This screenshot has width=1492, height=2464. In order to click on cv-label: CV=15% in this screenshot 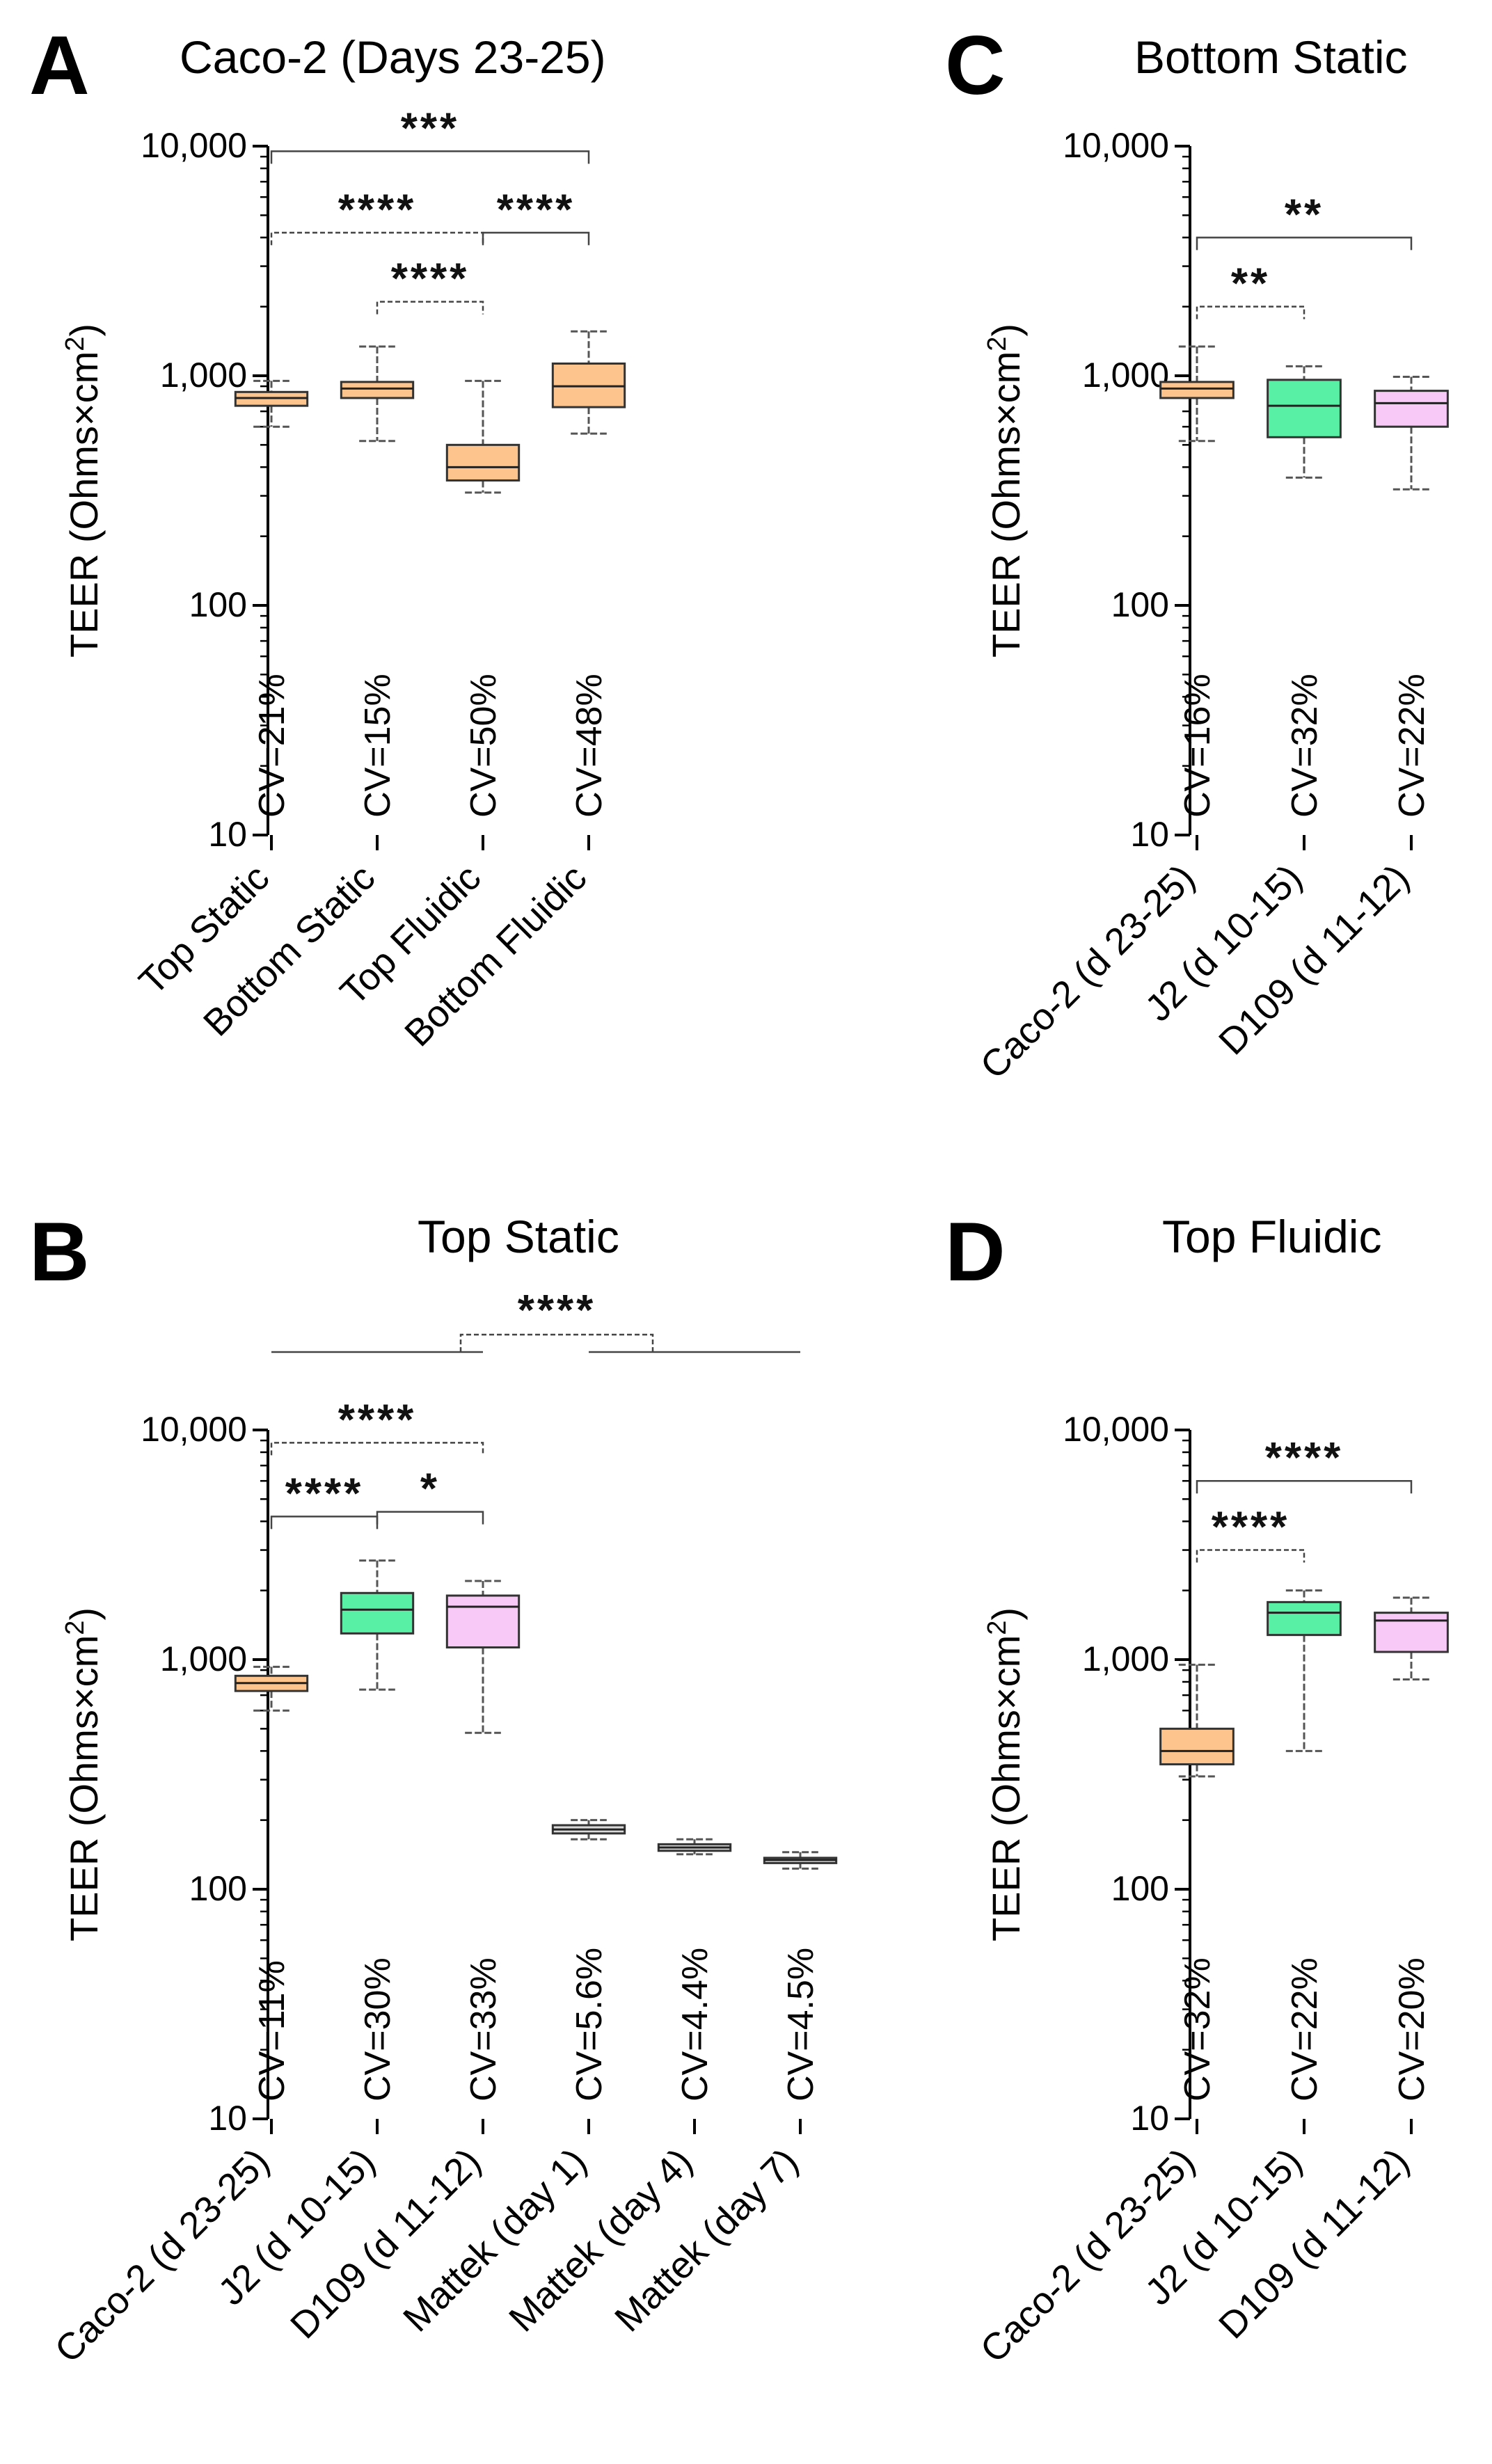, I will do `click(378, 746)`.